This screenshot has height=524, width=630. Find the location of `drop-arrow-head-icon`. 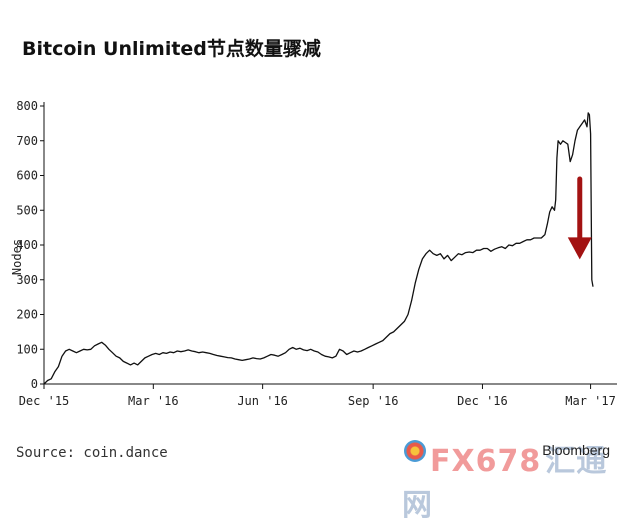

drop-arrow-head-icon is located at coordinates (579, 248).